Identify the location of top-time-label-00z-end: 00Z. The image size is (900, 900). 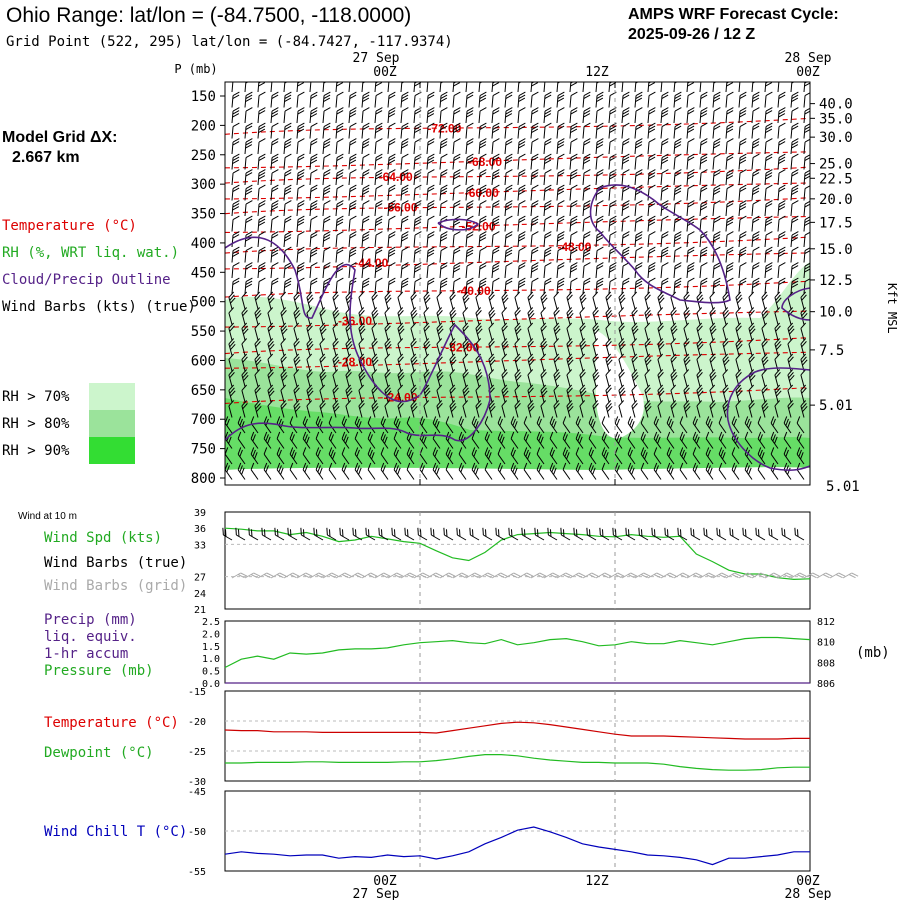
(808, 72).